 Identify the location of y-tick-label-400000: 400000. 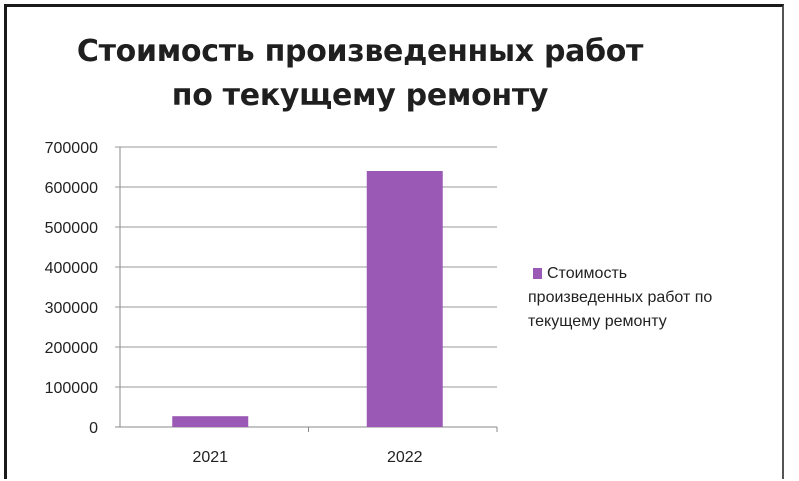
(71, 268).